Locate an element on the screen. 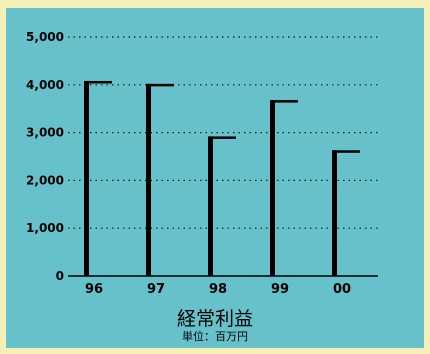 The height and width of the screenshot is (354, 430). y-tick-label: 1,000 is located at coordinates (45, 228).